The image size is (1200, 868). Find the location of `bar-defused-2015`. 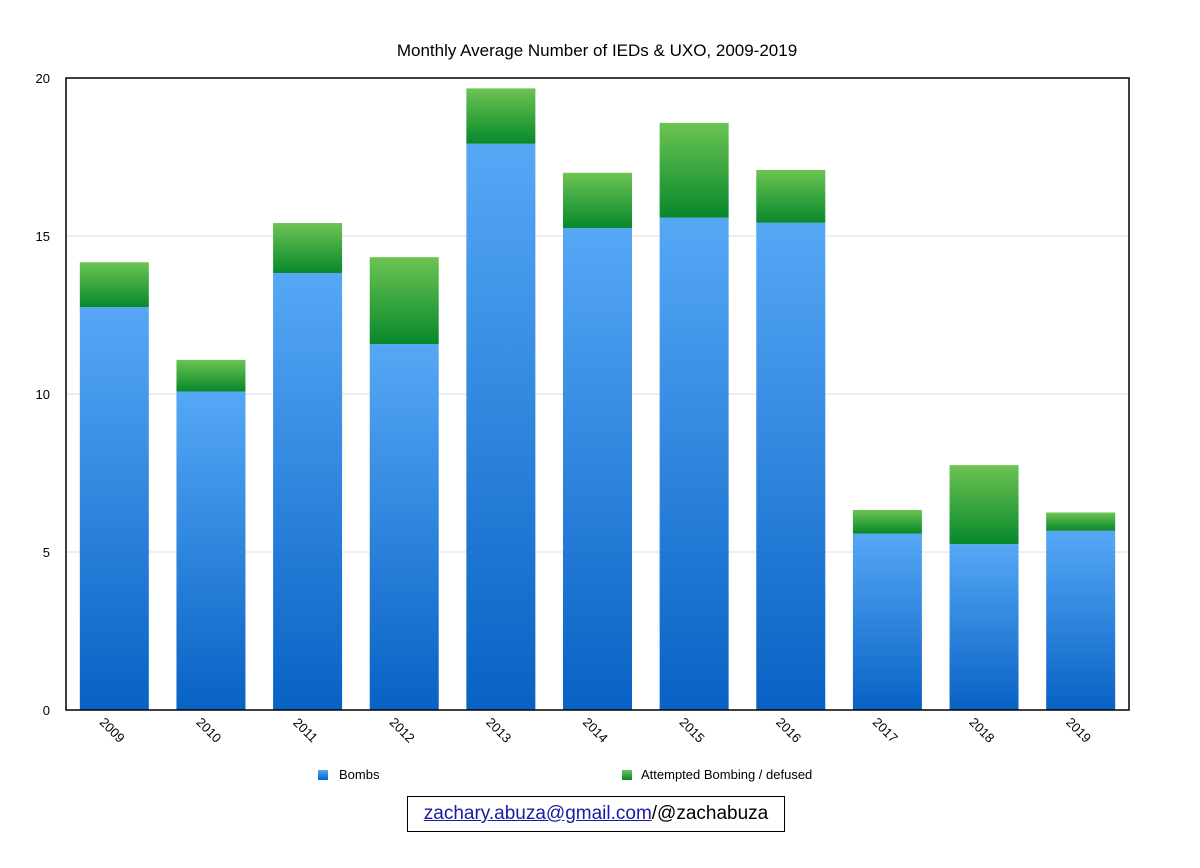

bar-defused-2015 is located at coordinates (694, 170).